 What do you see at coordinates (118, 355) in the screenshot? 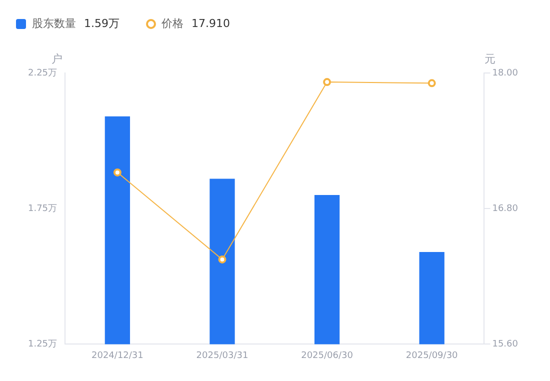
I see `x-tick-label: 2024/12/31` at bounding box center [118, 355].